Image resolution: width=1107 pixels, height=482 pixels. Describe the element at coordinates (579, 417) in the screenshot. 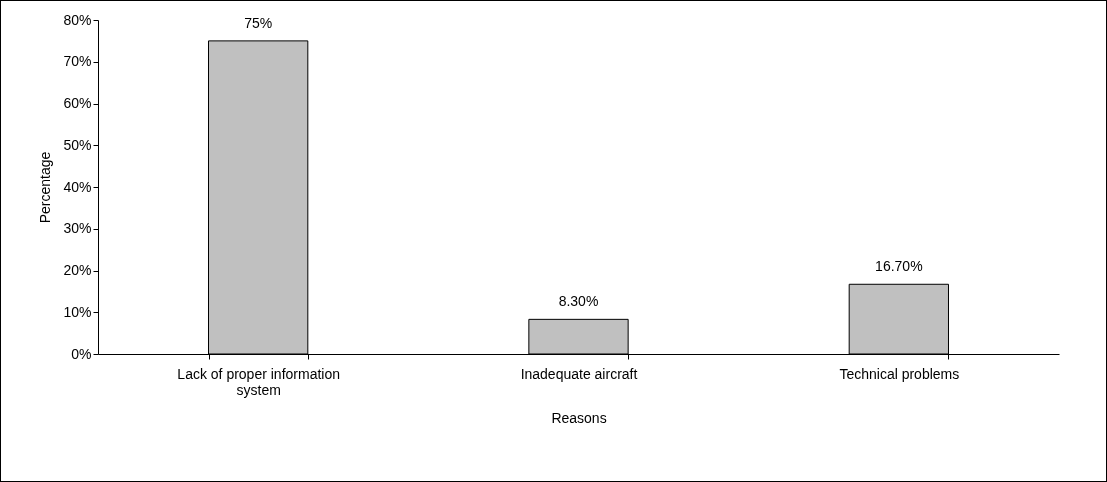

I see `x-axis-title: Reasons` at that location.